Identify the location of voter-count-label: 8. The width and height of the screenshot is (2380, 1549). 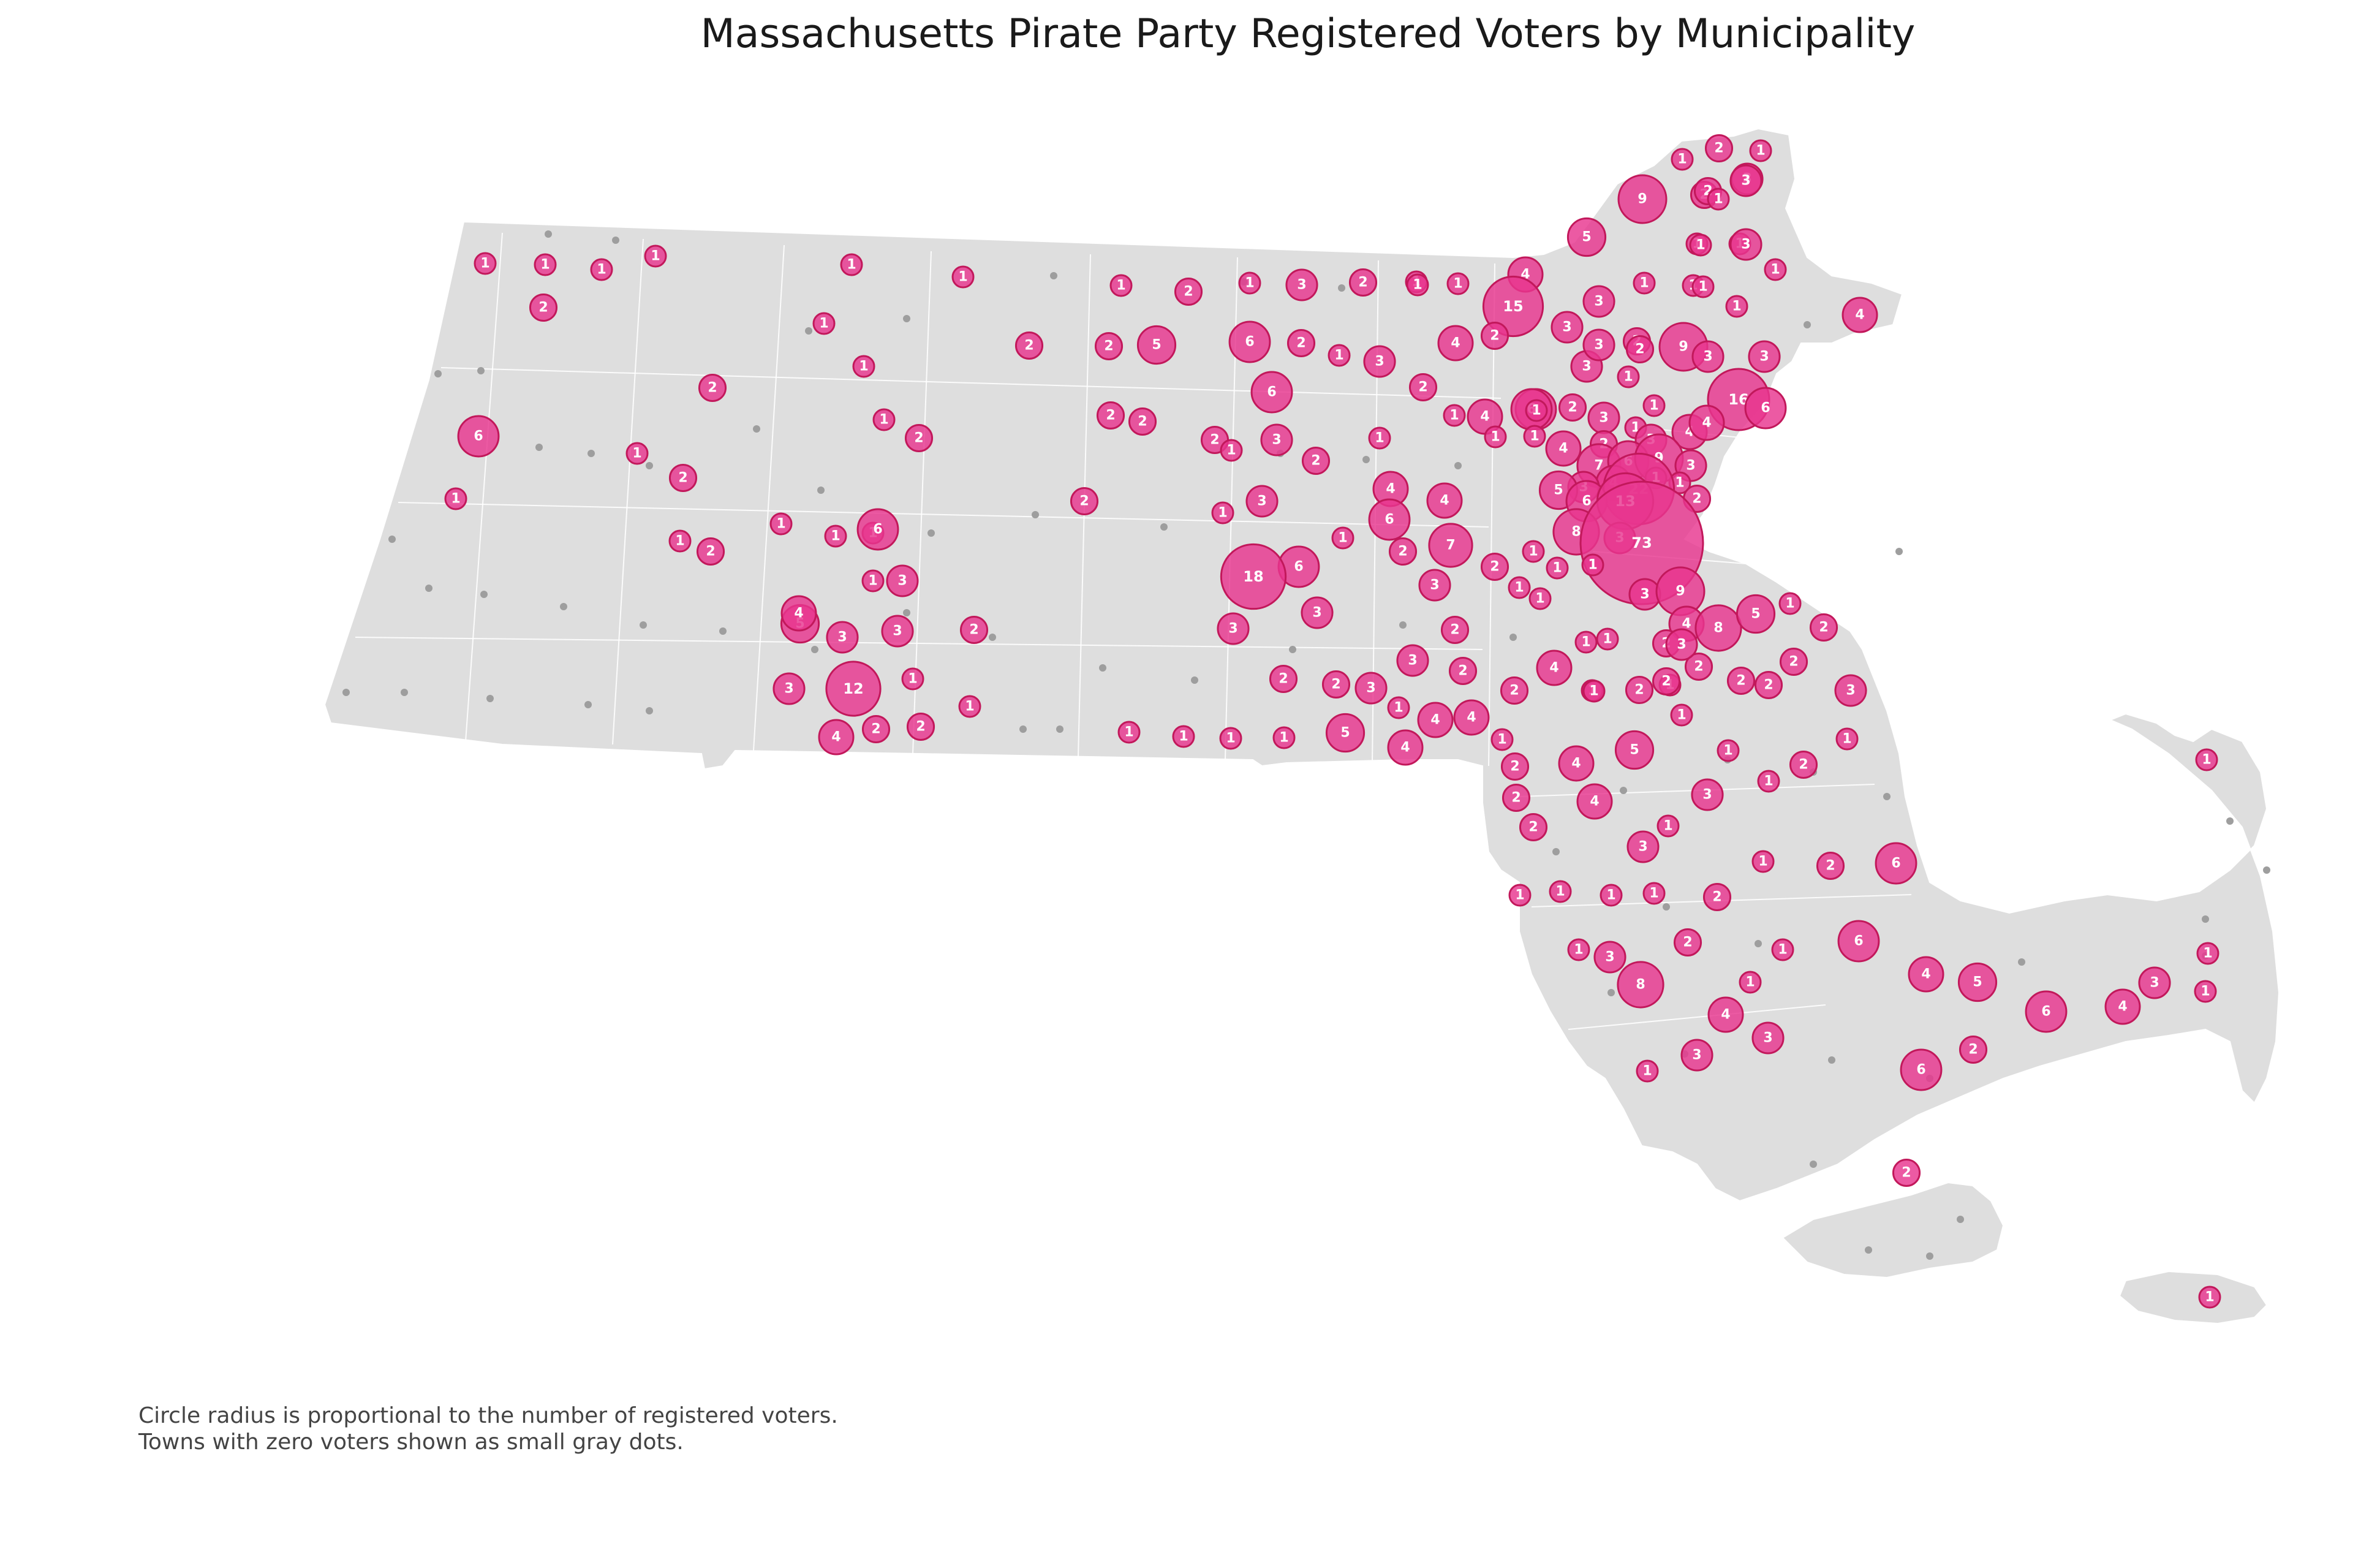
(1576, 532).